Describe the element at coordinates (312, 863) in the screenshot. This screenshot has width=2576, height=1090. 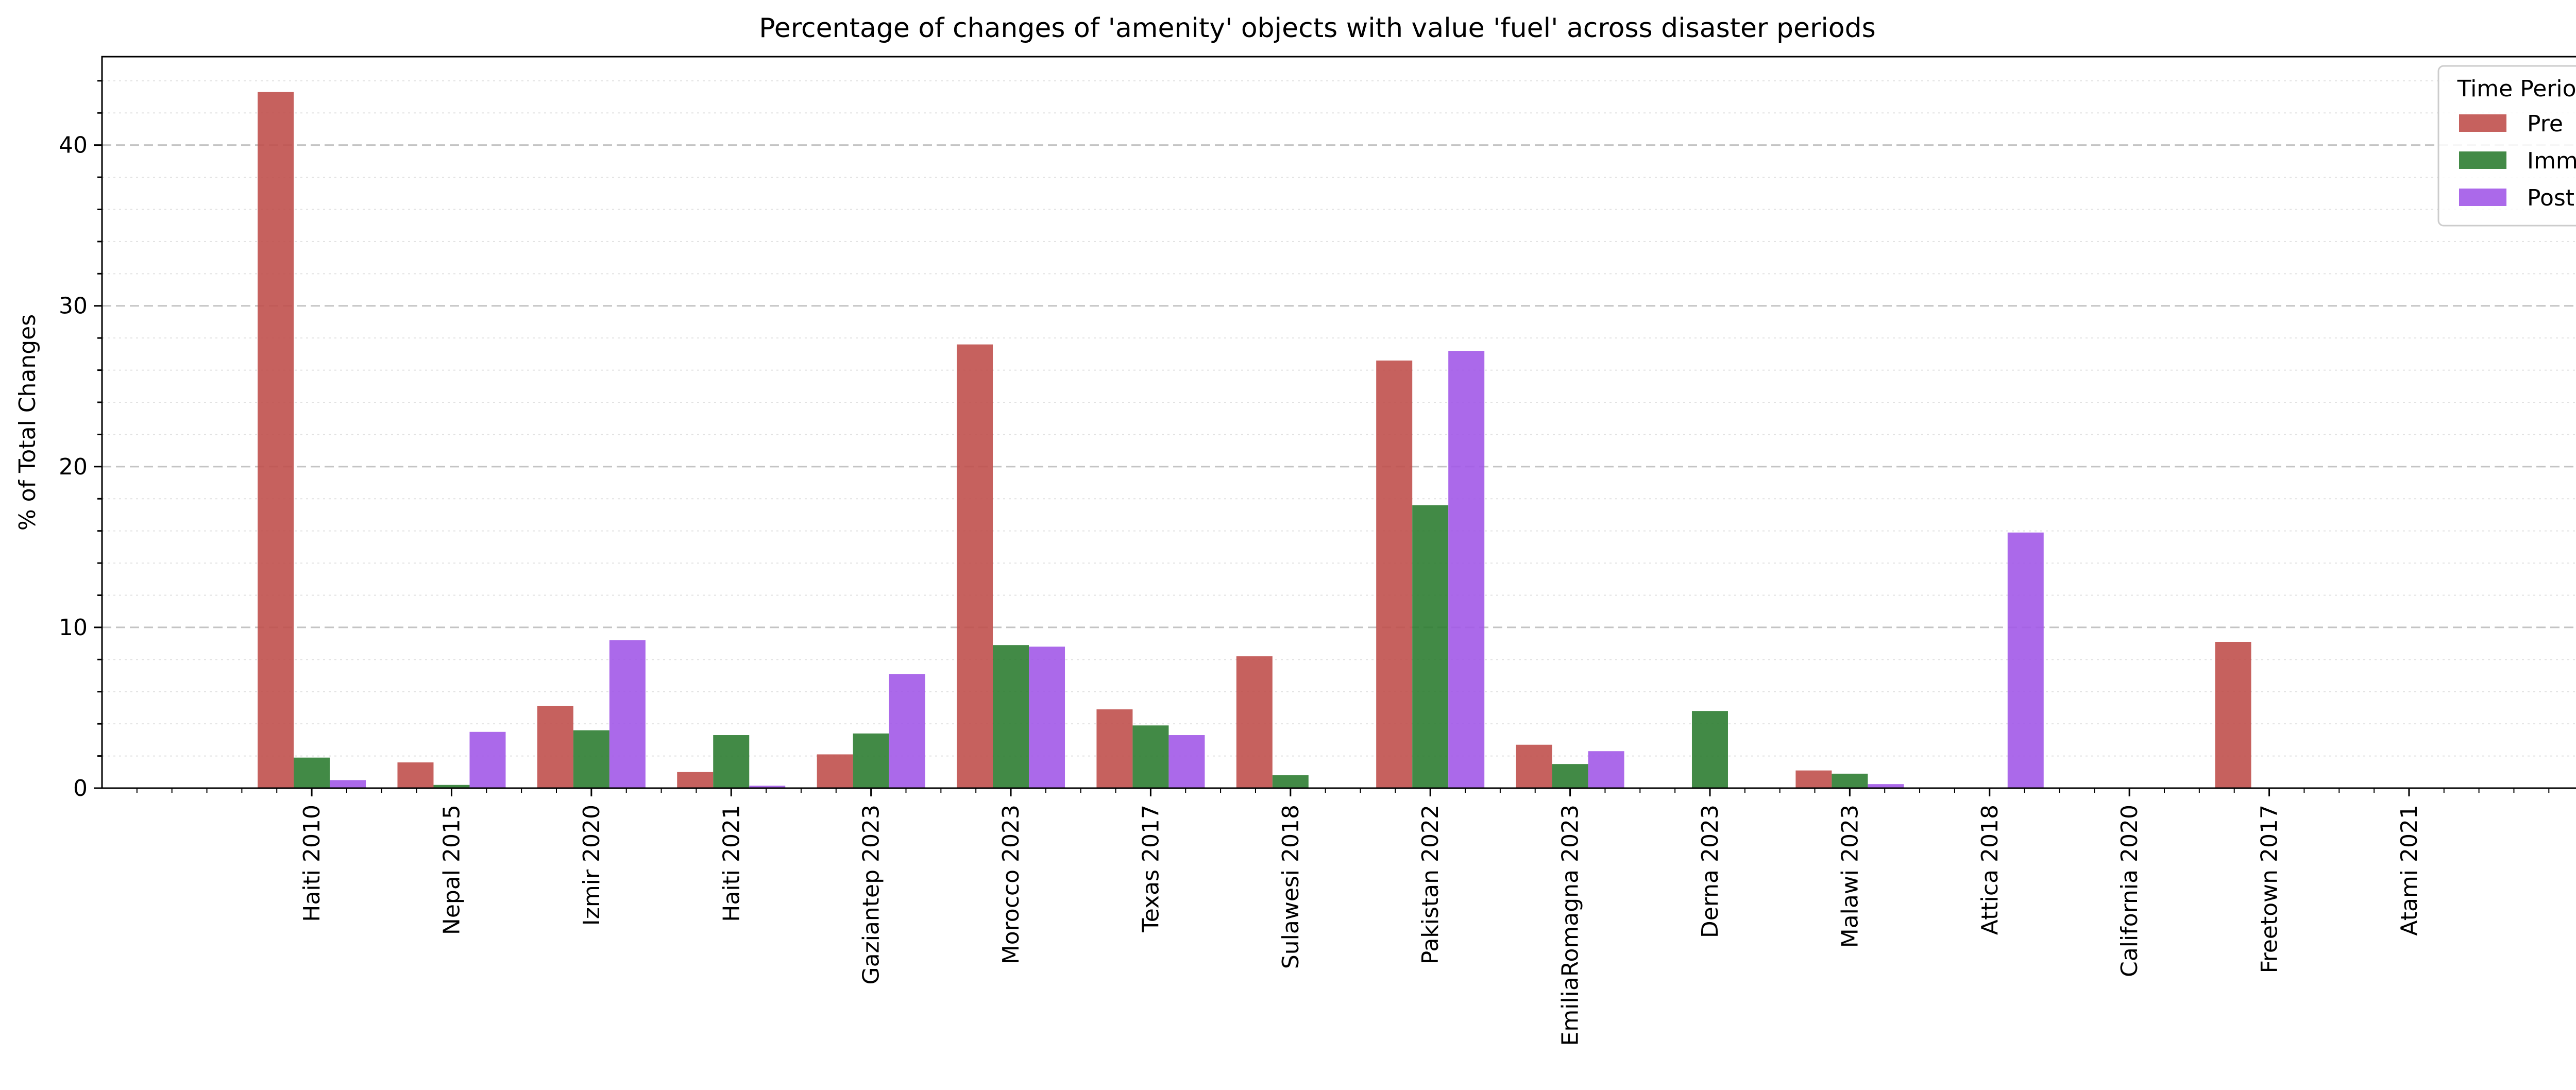
I see `x-tick-label: Haiti 2010` at that location.